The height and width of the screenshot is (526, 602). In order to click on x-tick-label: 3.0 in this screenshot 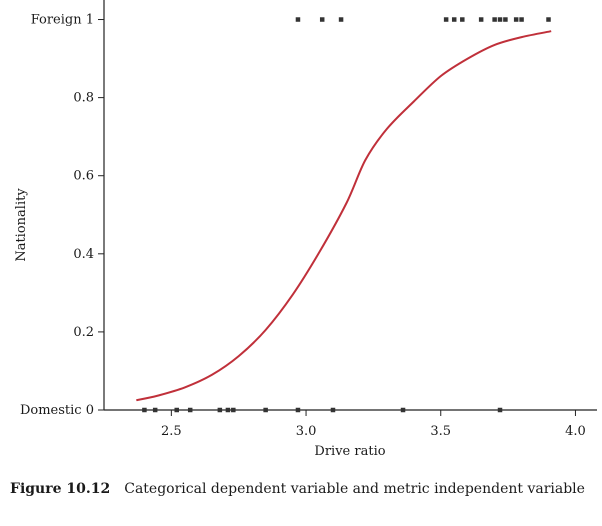, I will do `click(306, 431)`.